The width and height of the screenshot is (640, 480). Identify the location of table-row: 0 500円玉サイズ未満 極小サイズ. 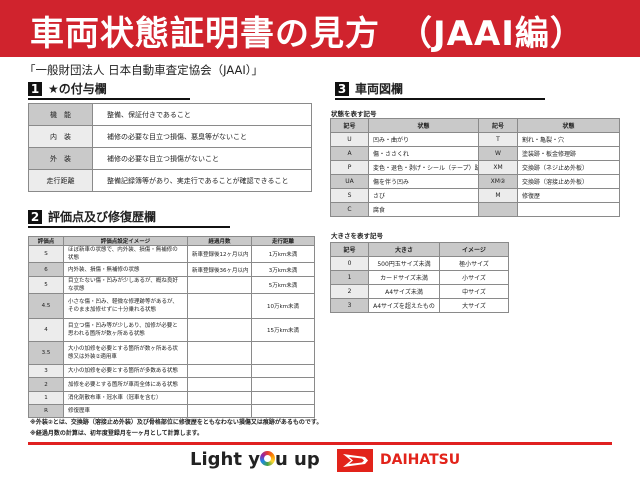
(419, 263).